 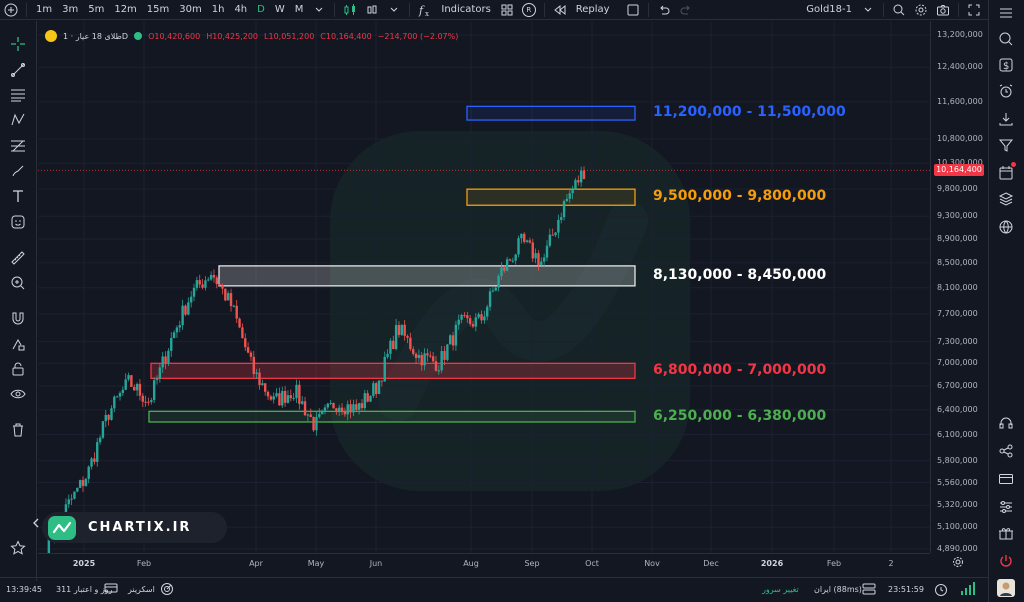 I want to click on time-tick-label: Apr, so click(x=256, y=563).